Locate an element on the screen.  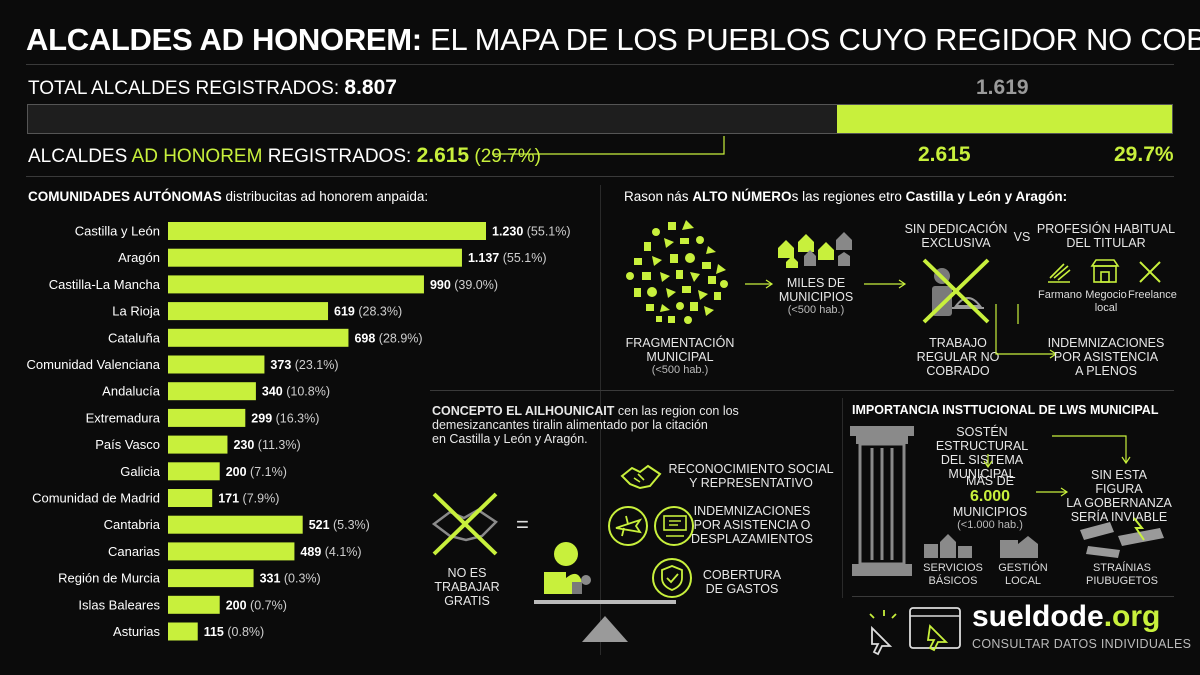
value-label: 698 (28.9%) is located at coordinates (388, 338).